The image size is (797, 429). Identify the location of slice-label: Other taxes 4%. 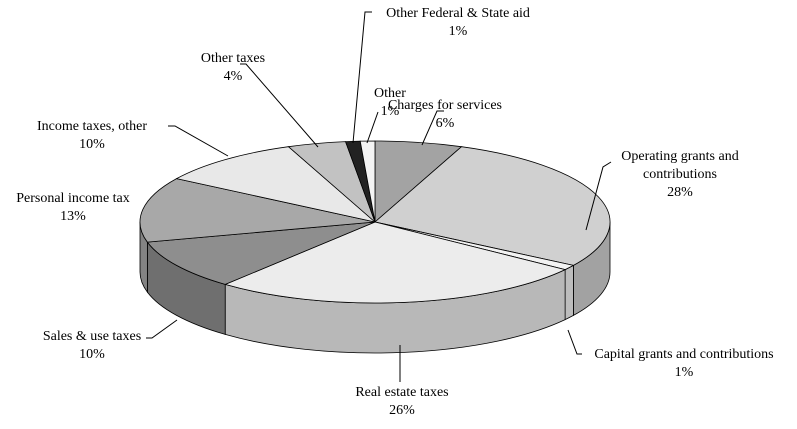
(233, 68).